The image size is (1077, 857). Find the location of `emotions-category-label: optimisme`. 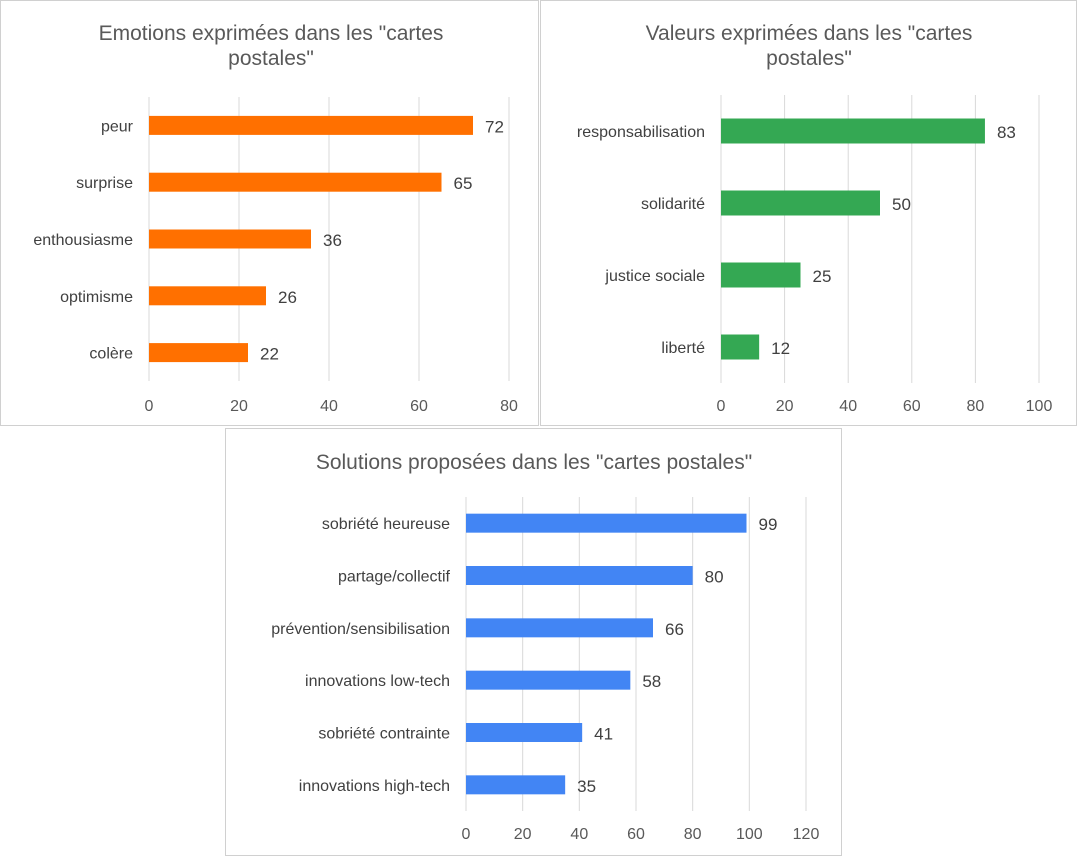

emotions-category-label: optimisme is located at coordinates (96, 297).